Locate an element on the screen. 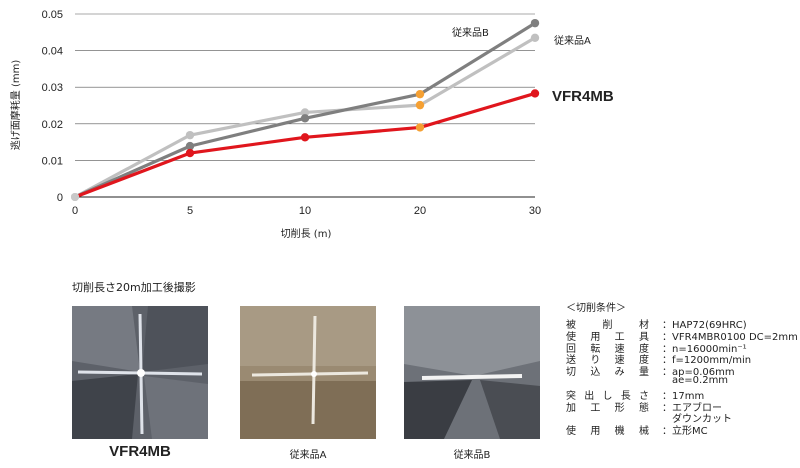 The height and width of the screenshot is (468, 800). condition-value: ダウンカット is located at coordinates (702, 420).